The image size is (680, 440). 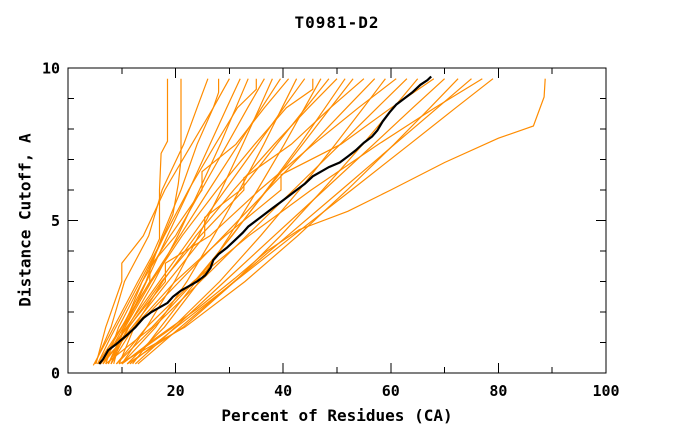 What do you see at coordinates (51, 69) in the screenshot?
I see `y-tick-label: 10` at bounding box center [51, 69].